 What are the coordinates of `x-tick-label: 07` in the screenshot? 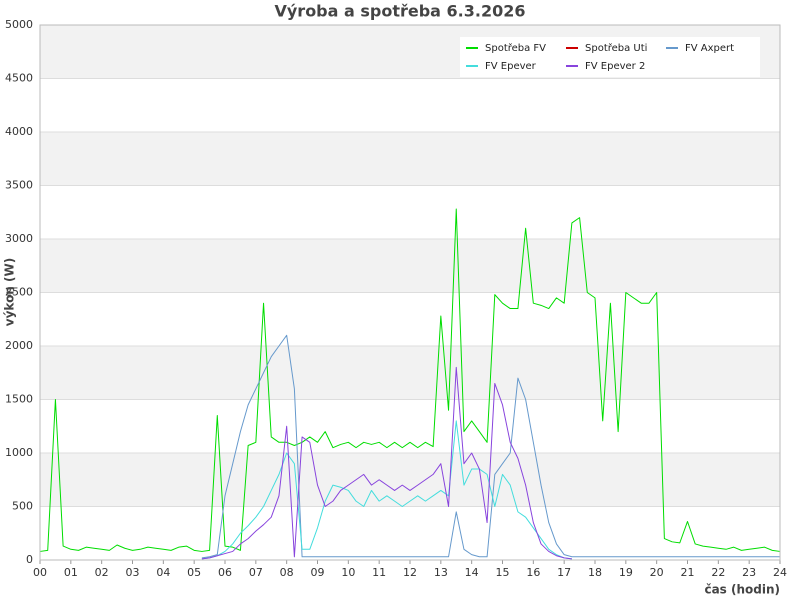 It's located at (256, 572).